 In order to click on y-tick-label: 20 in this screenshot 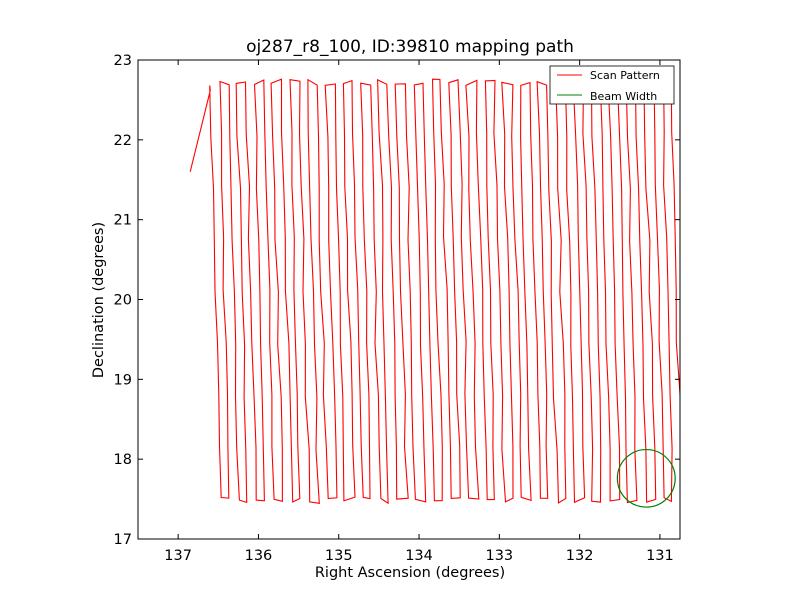, I will do `click(123, 301)`.